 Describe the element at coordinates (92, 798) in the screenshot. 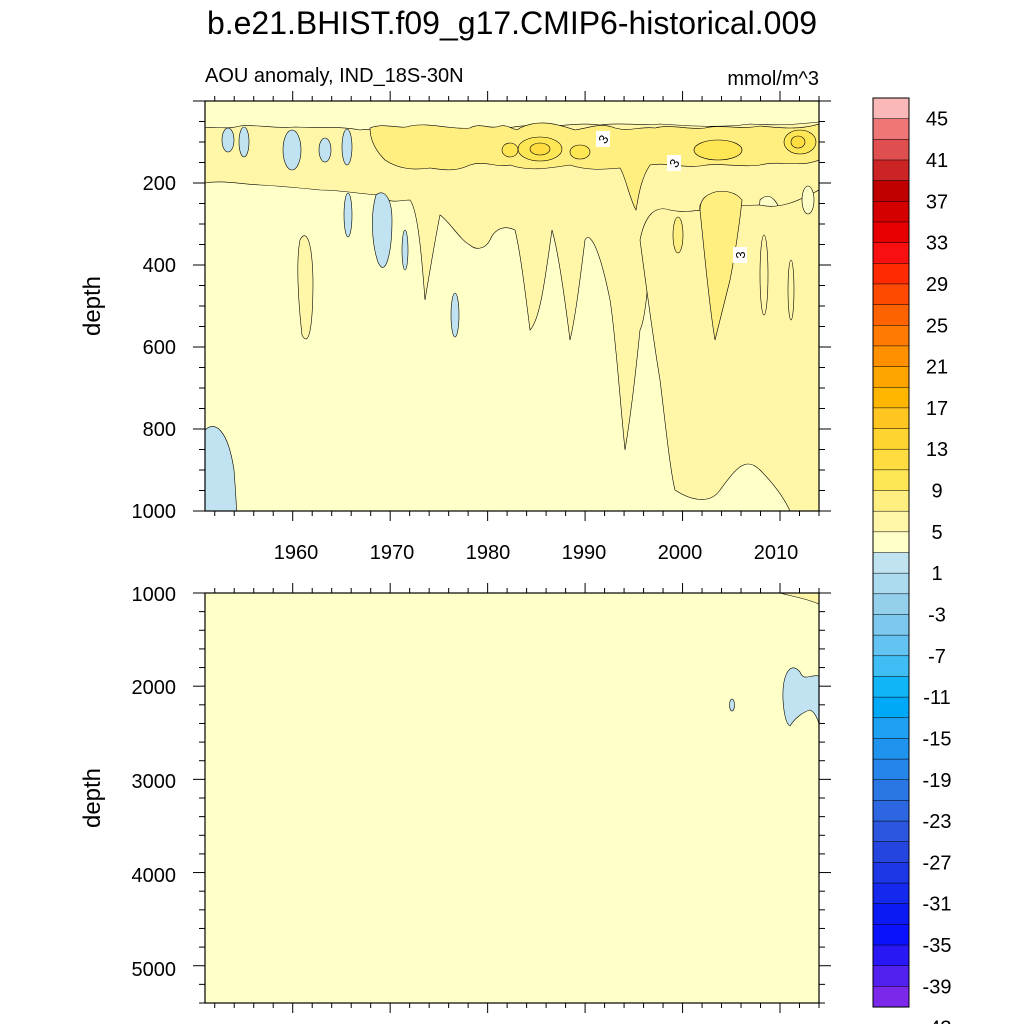

I see `lower-y-axis-label: depth` at that location.